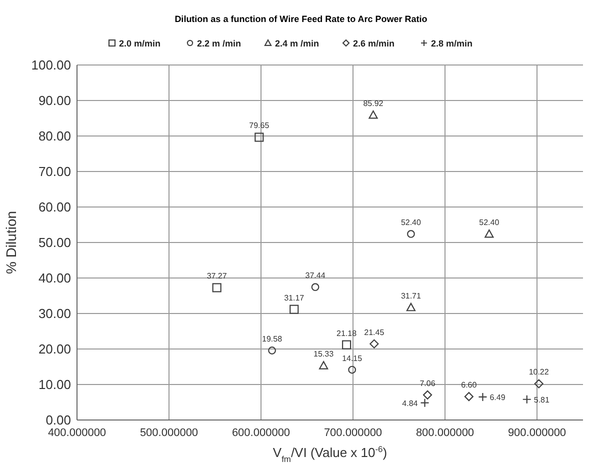  What do you see at coordinates (315, 275) in the screenshot?
I see `data-label: 37.44` at bounding box center [315, 275].